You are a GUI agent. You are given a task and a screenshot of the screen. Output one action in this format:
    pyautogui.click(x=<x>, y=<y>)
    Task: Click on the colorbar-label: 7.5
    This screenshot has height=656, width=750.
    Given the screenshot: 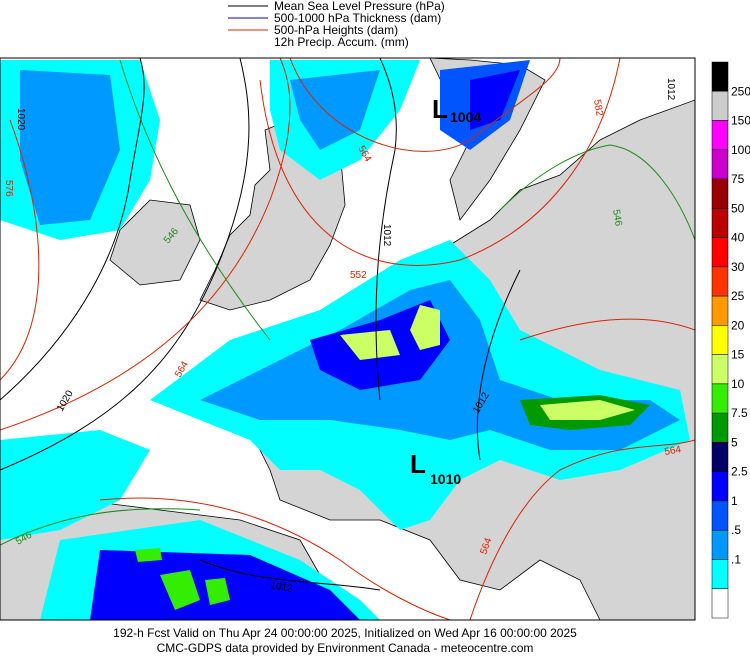 What is the action you would take?
    pyautogui.click(x=739, y=413)
    